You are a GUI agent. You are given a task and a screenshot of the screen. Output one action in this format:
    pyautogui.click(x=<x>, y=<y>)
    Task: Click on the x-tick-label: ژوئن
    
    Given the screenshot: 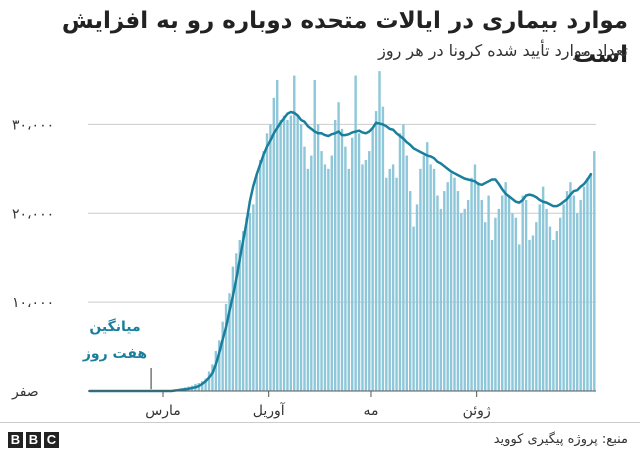 What is the action you would take?
    pyautogui.click(x=477, y=411)
    